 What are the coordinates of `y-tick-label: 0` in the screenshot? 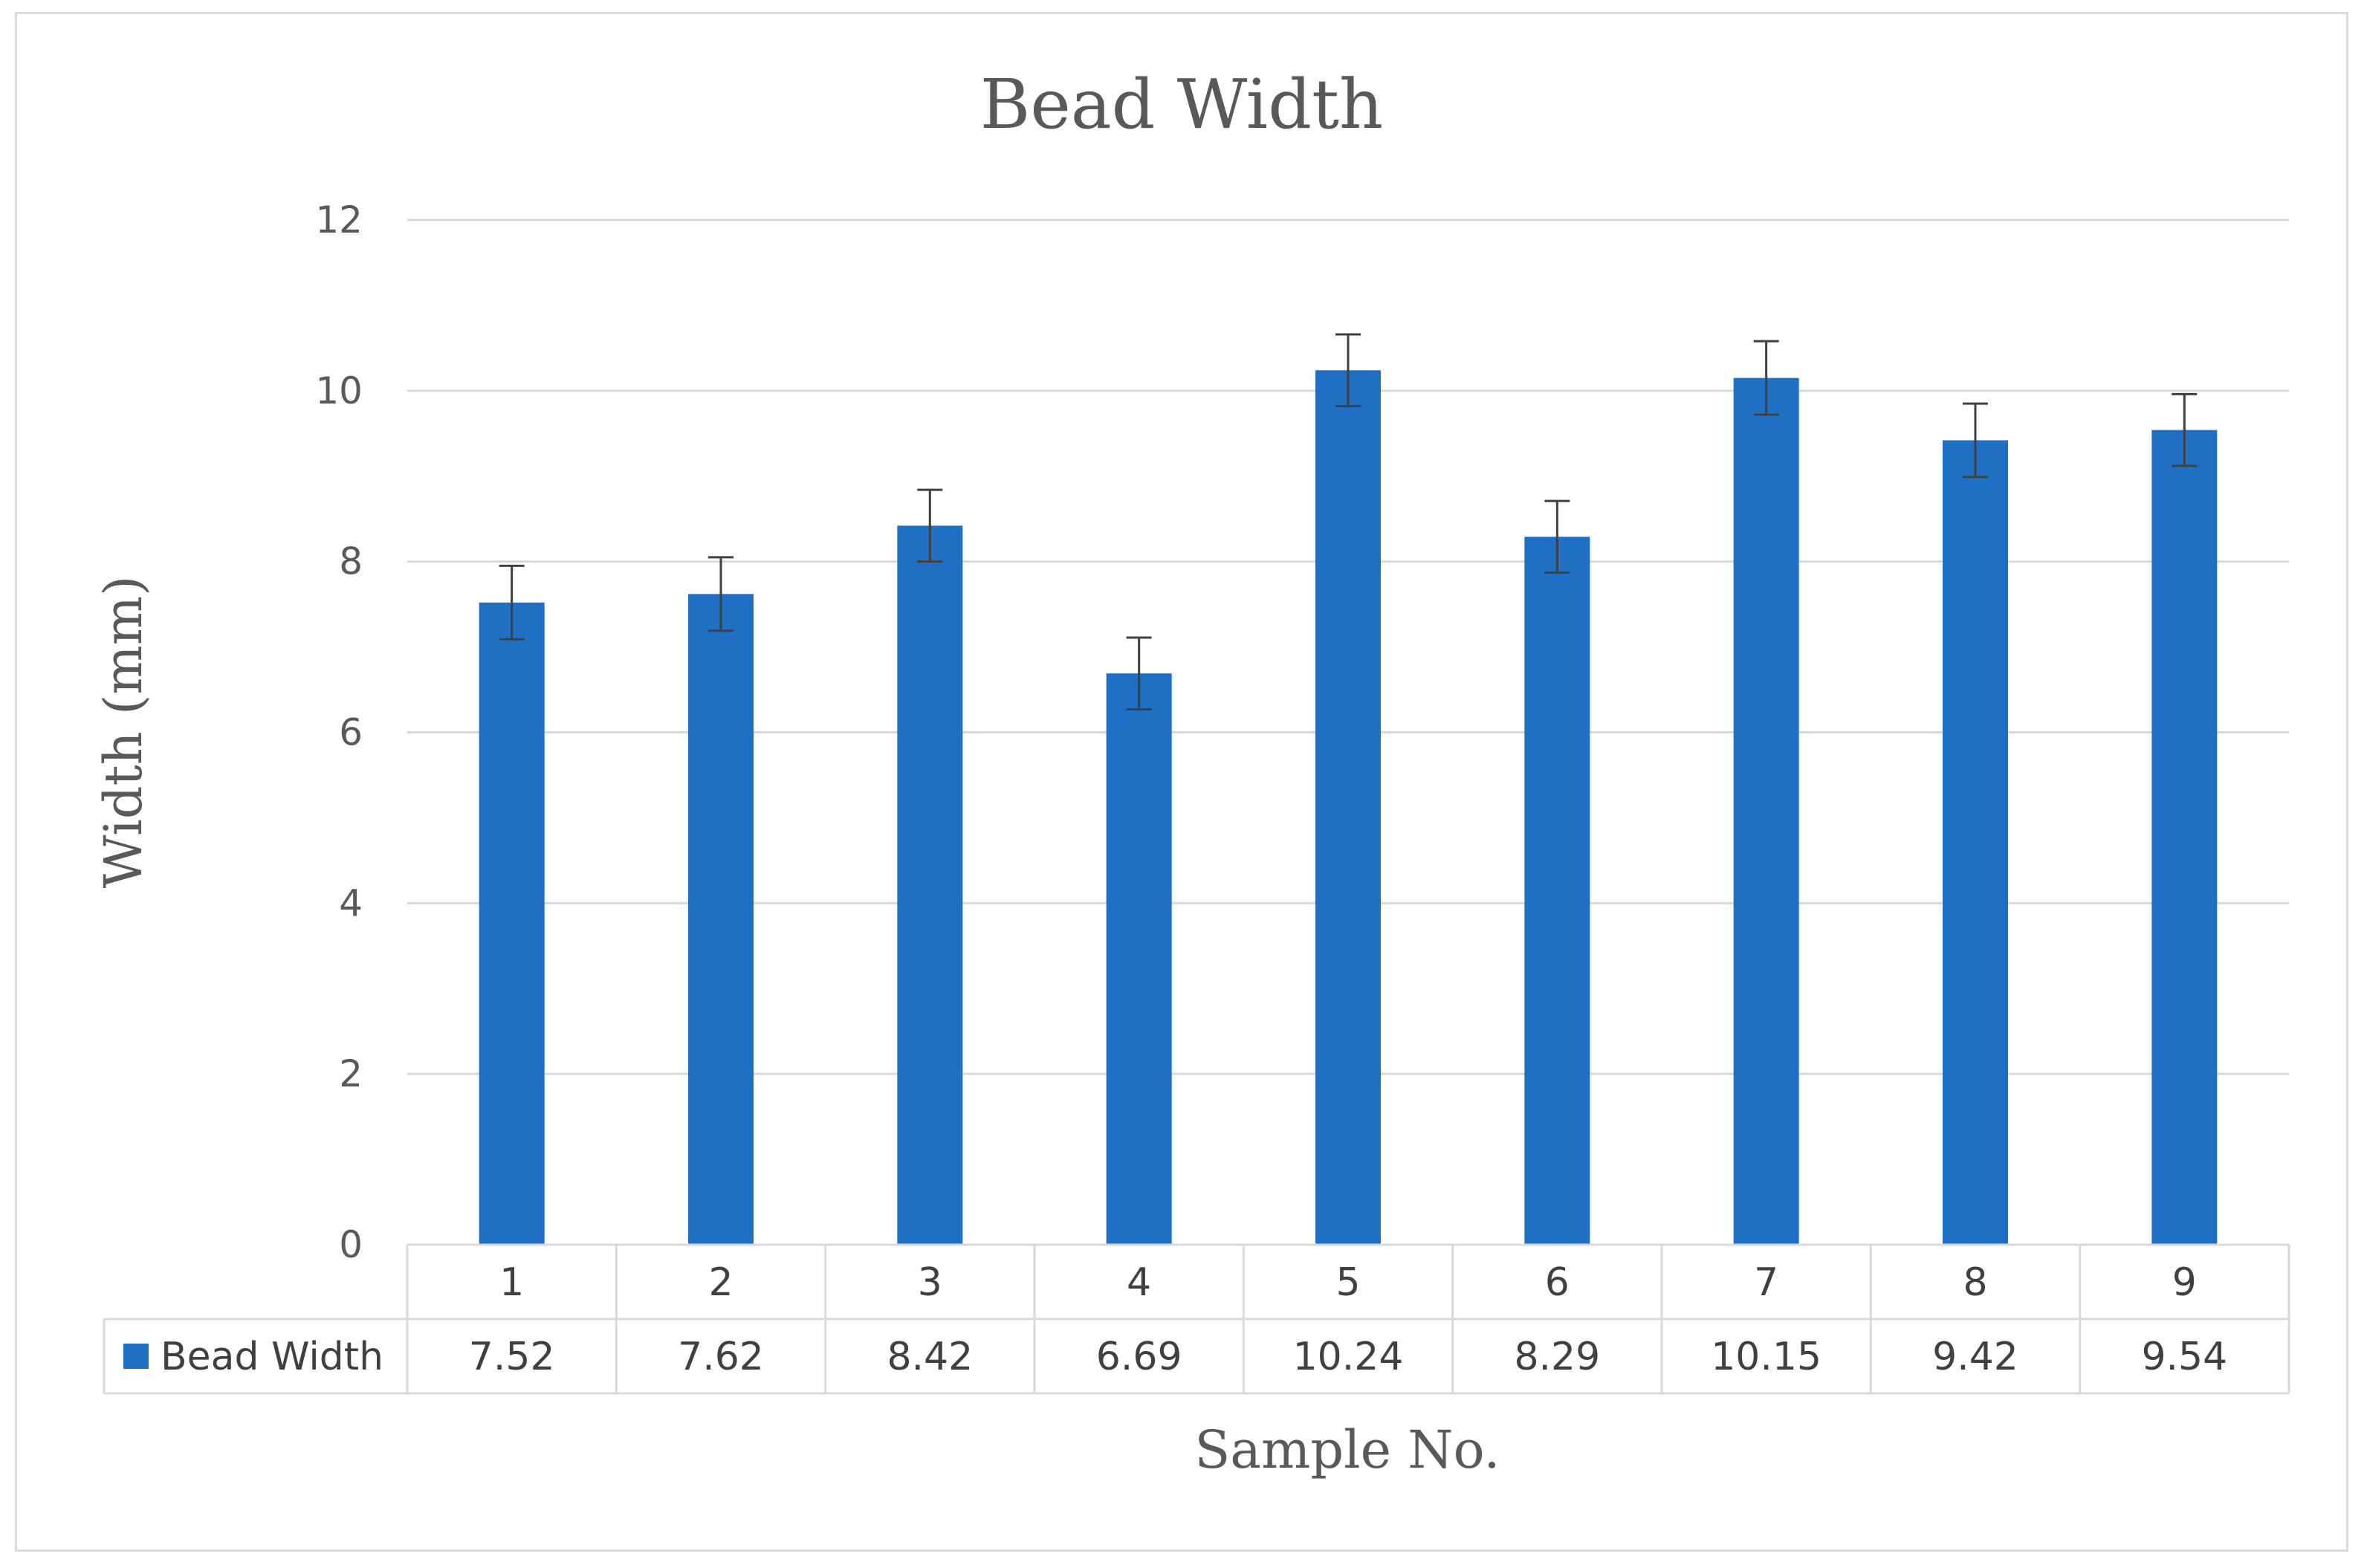 It's located at (351, 1244).